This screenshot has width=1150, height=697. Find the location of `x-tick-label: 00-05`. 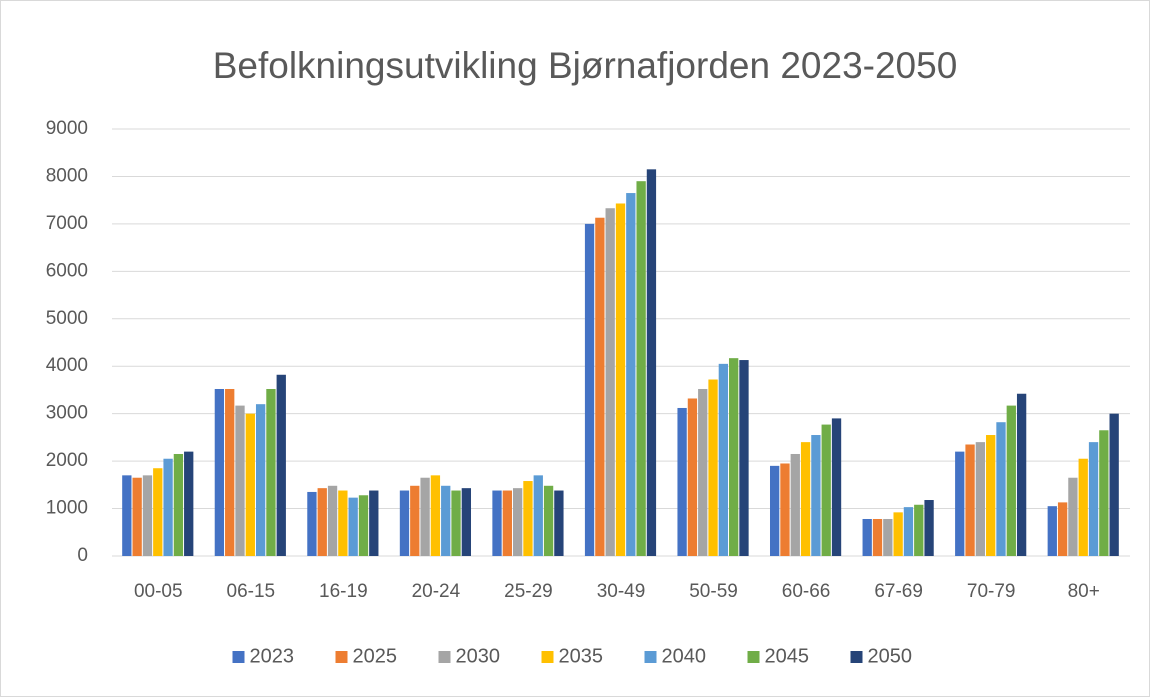

x-tick-label: 00-05 is located at coordinates (158, 591).